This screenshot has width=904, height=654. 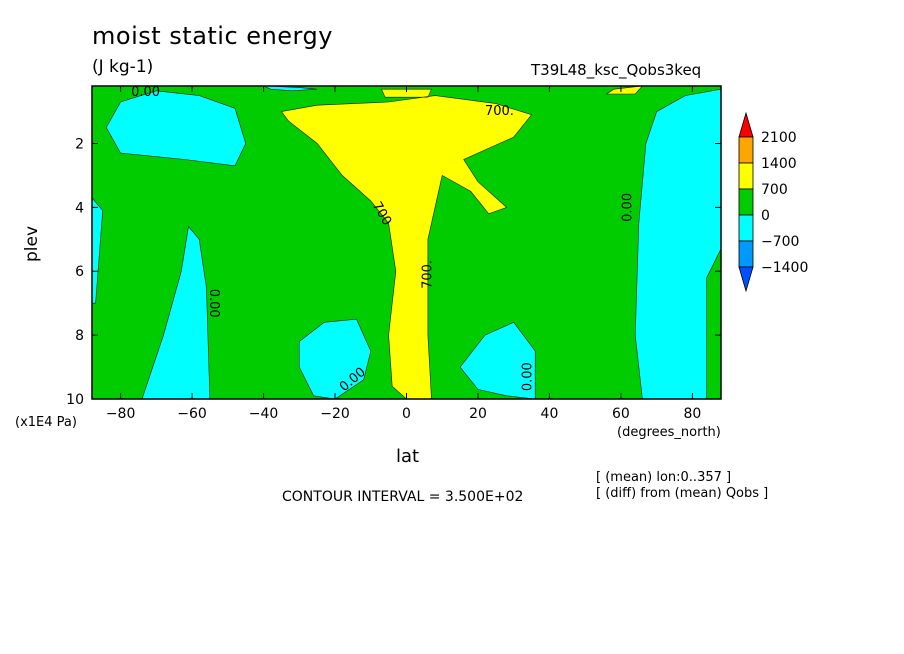 What do you see at coordinates (784, 268) in the screenshot?
I see `colorbar-label-5: −1400` at bounding box center [784, 268].